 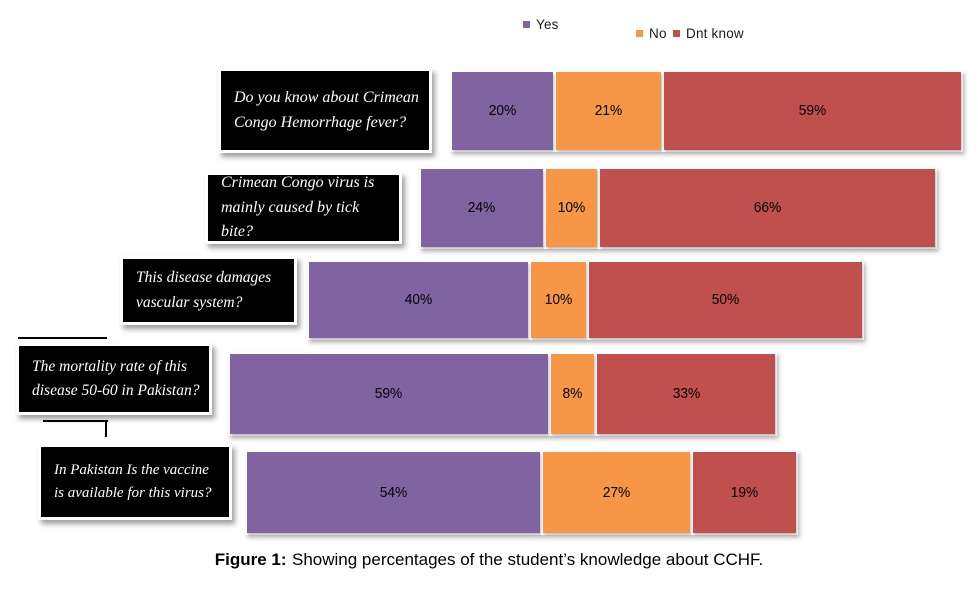 I want to click on bar-segment-dntknow: 19%, so click(x=744, y=492).